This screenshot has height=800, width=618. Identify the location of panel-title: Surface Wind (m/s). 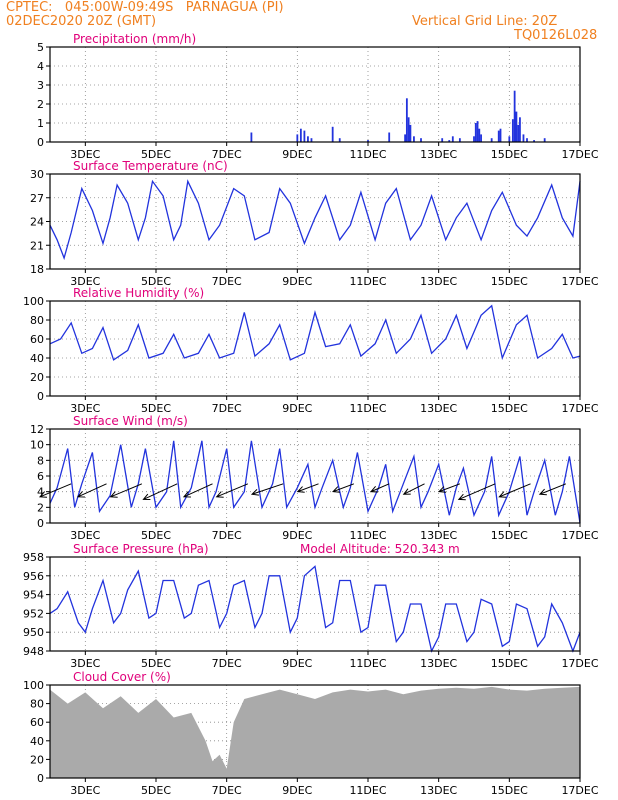
(130, 421).